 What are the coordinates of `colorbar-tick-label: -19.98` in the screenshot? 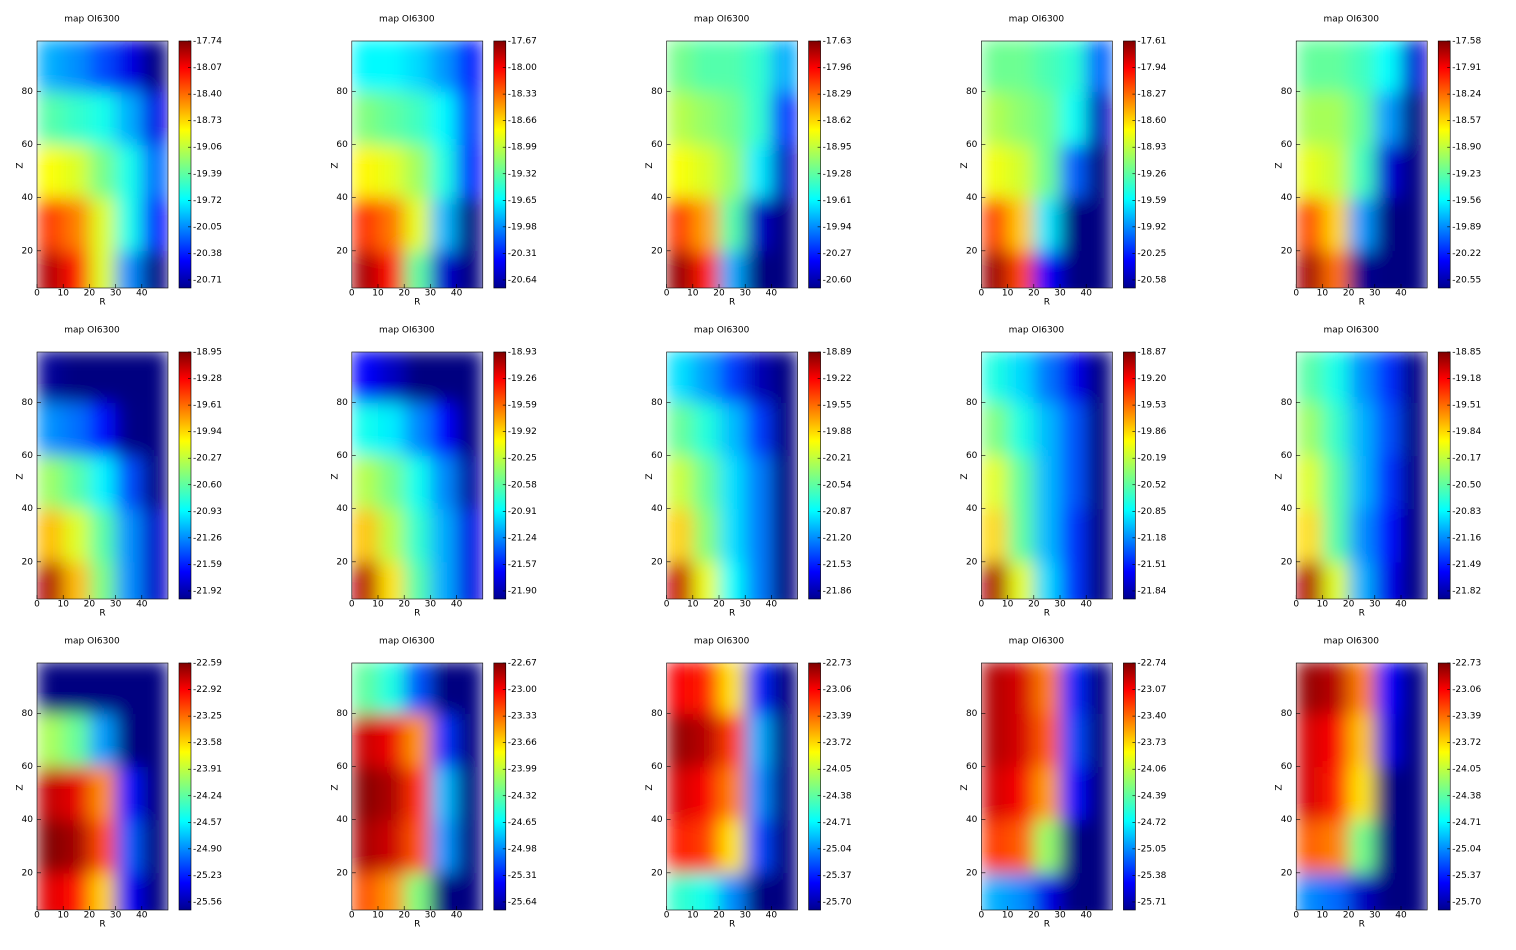 It's located at (522, 227).